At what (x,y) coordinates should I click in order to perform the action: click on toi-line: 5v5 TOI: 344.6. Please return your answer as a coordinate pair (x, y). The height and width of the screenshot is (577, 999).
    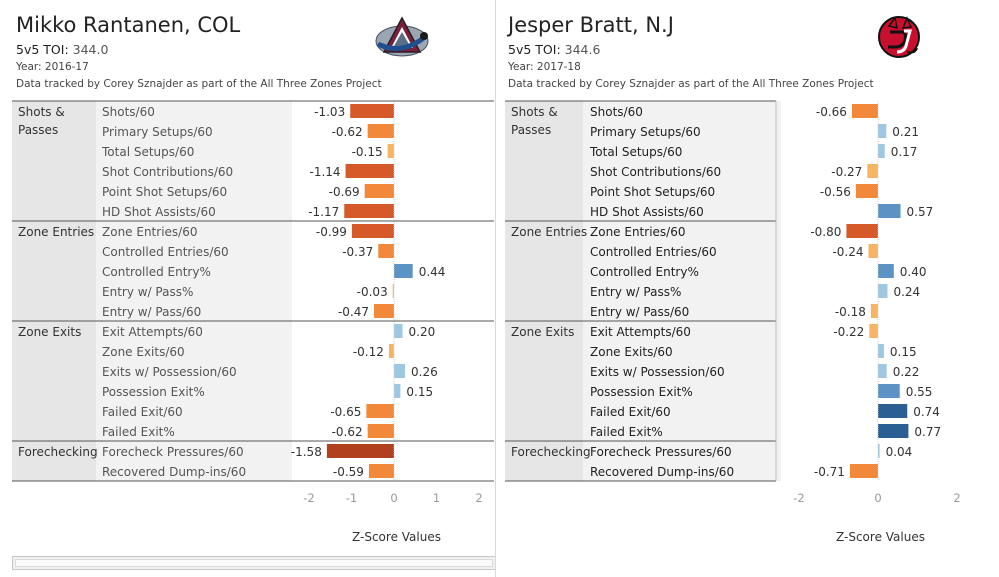
    Looking at the image, I should click on (554, 49).